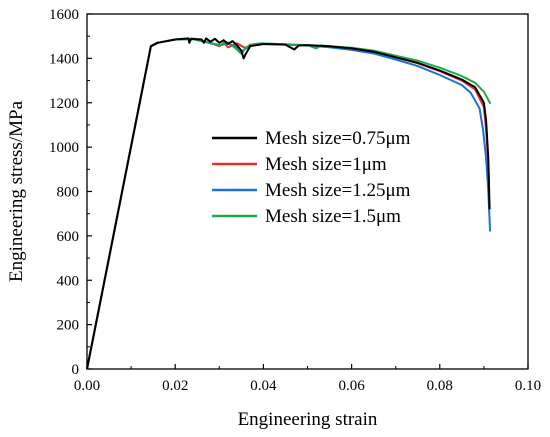 The height and width of the screenshot is (437, 550). I want to click on y-tick-label: 1000, so click(64, 148).